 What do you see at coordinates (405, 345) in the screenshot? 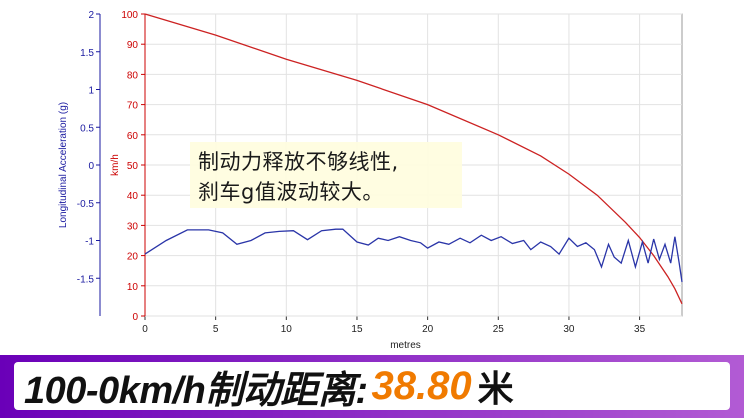
I see `x-axis-title: metres` at bounding box center [405, 345].